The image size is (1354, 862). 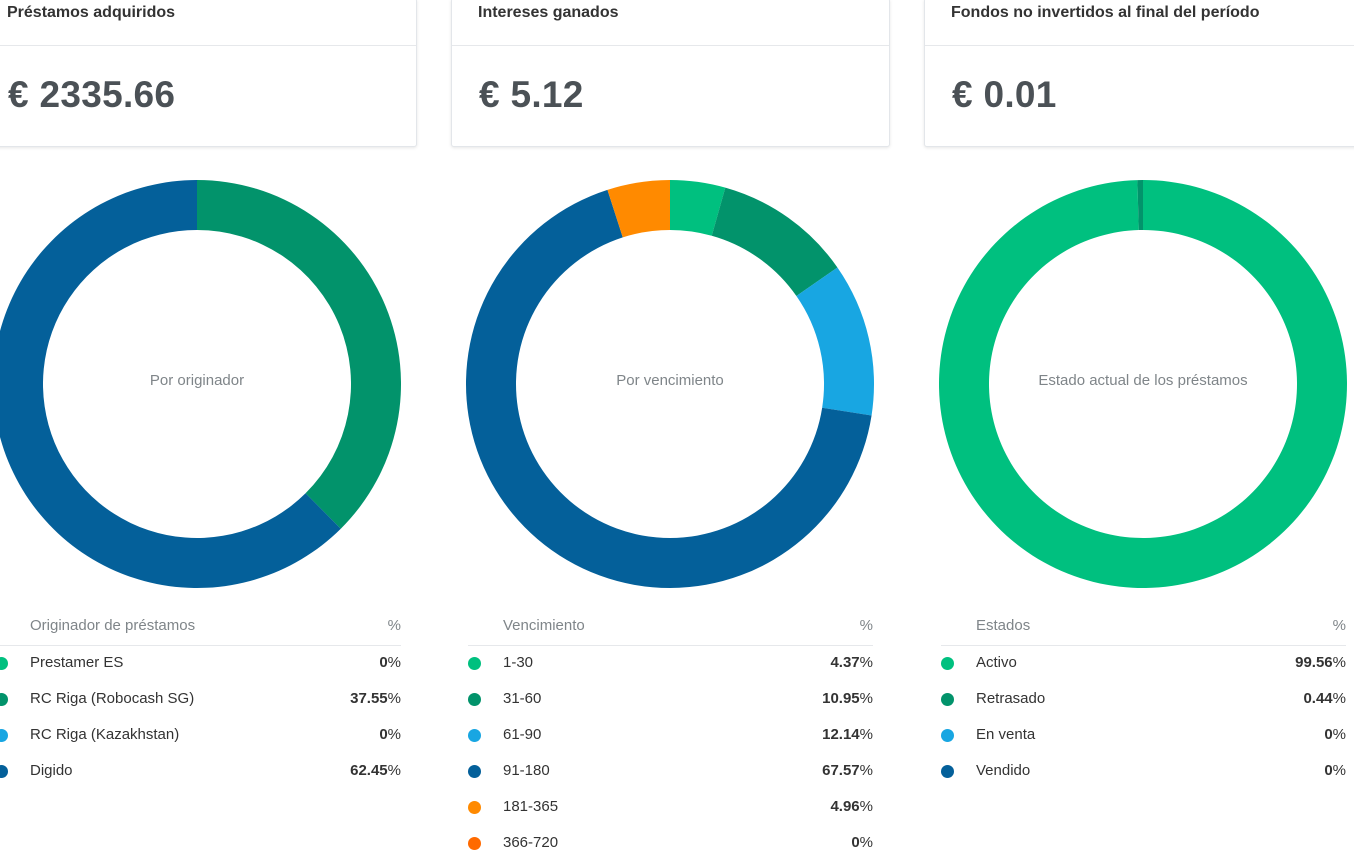 I want to click on legend-label: 1-30, so click(x=518, y=662).